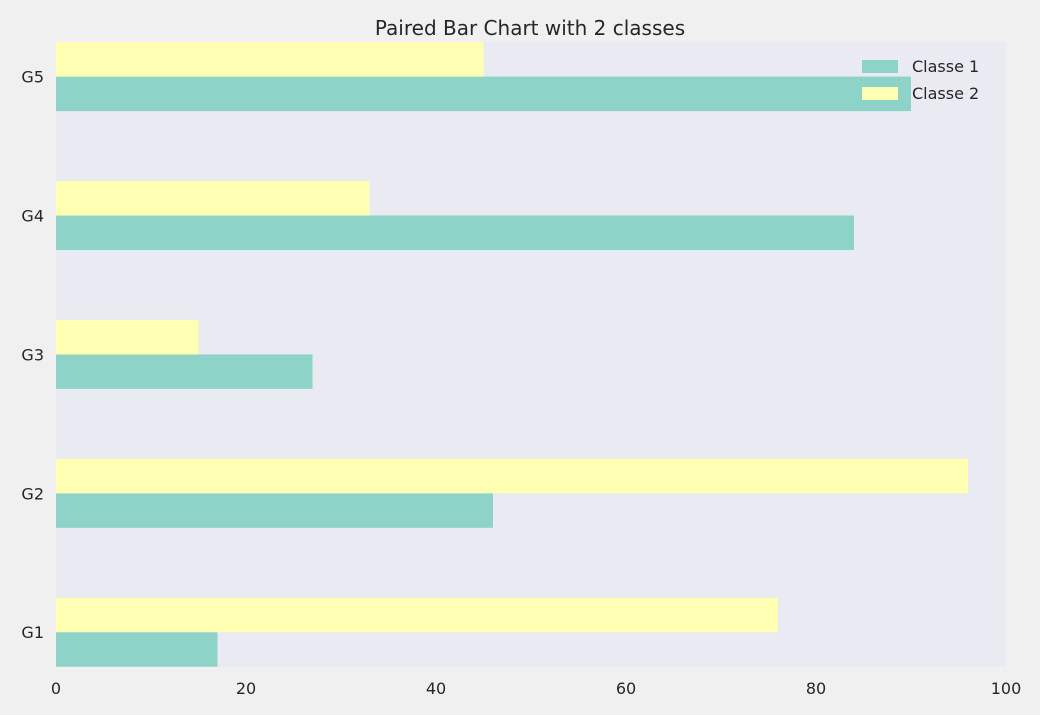  I want to click on x-tick-label: 20, so click(246, 688).